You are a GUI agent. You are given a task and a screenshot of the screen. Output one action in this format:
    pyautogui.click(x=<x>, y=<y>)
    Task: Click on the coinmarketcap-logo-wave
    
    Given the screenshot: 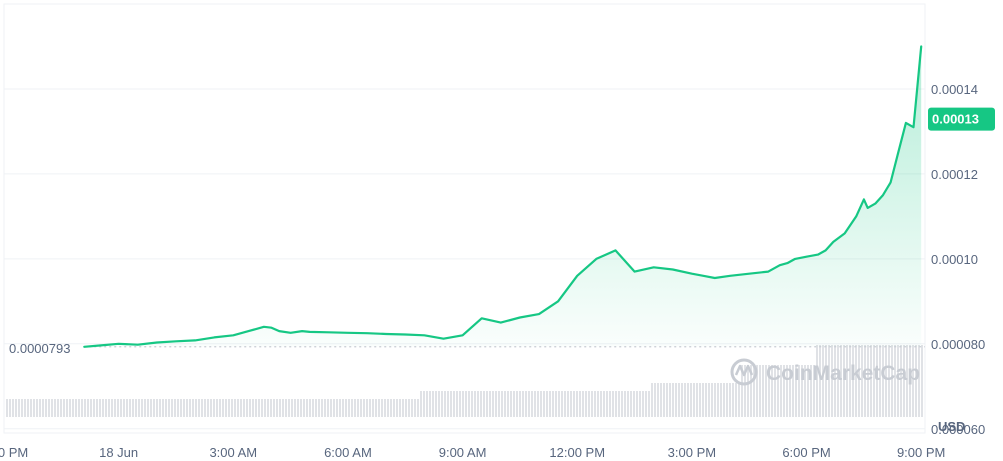 What is the action you would take?
    pyautogui.click(x=744, y=370)
    